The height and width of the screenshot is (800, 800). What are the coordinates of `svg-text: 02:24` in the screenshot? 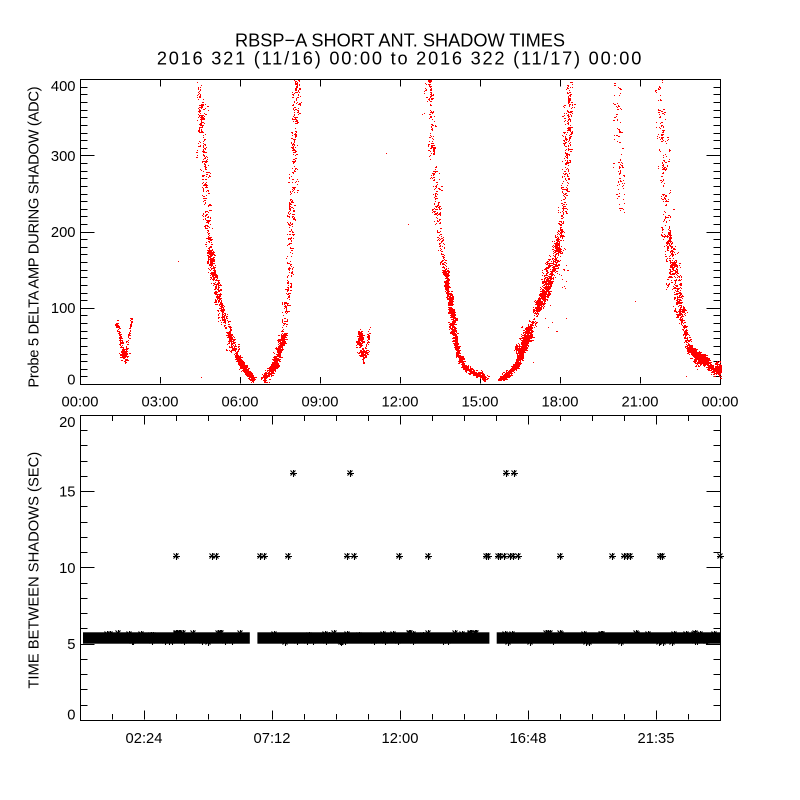 It's located at (144, 739).